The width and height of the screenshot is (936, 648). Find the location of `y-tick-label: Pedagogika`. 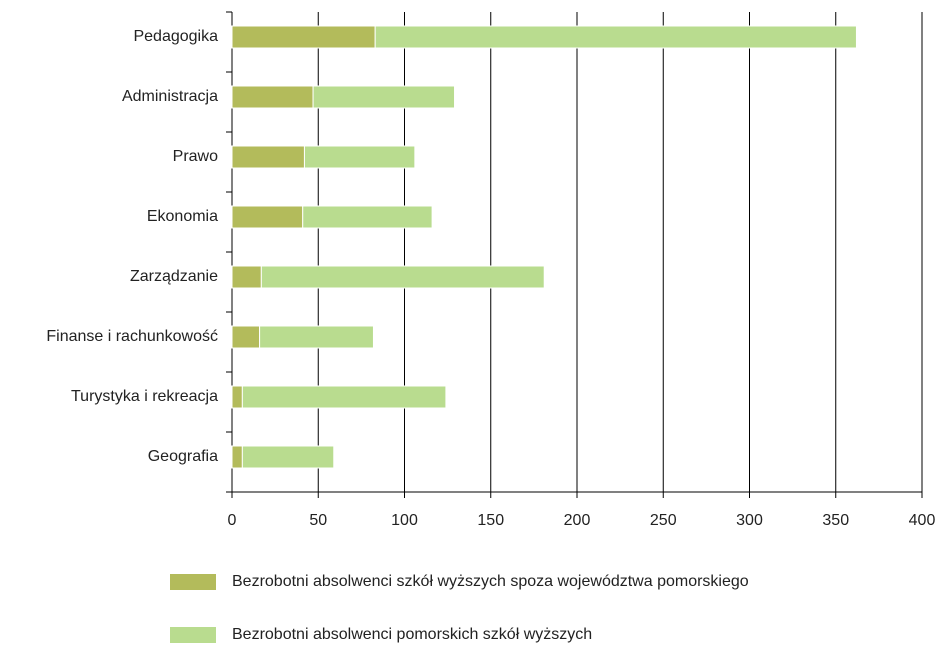

y-tick-label: Pedagogika is located at coordinates (175, 36).